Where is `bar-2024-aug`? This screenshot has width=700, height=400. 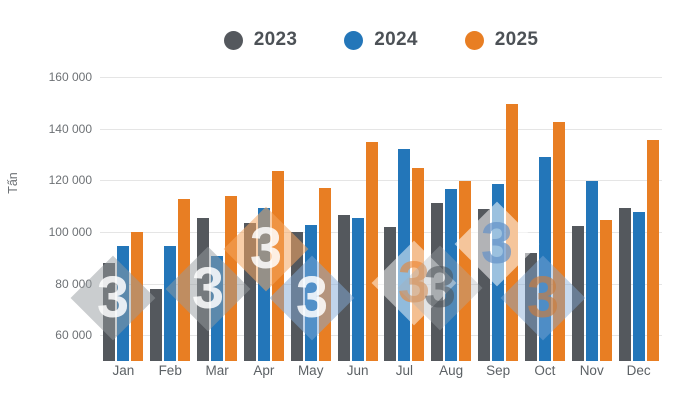
bar-2024-aug is located at coordinates (451, 275).